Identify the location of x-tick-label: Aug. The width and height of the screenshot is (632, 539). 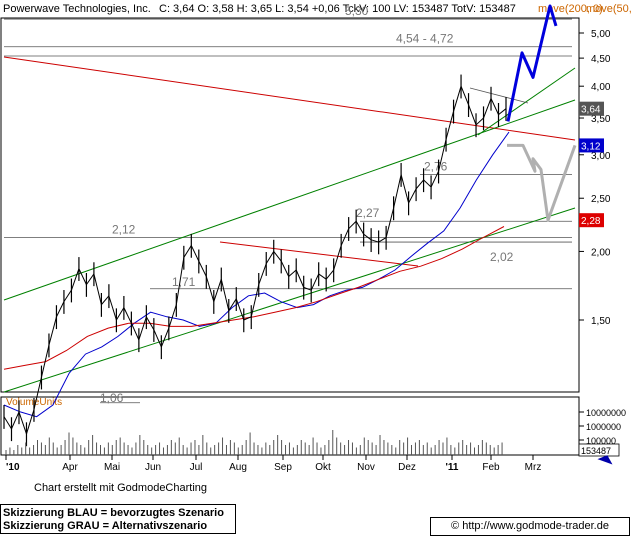
(238, 467).